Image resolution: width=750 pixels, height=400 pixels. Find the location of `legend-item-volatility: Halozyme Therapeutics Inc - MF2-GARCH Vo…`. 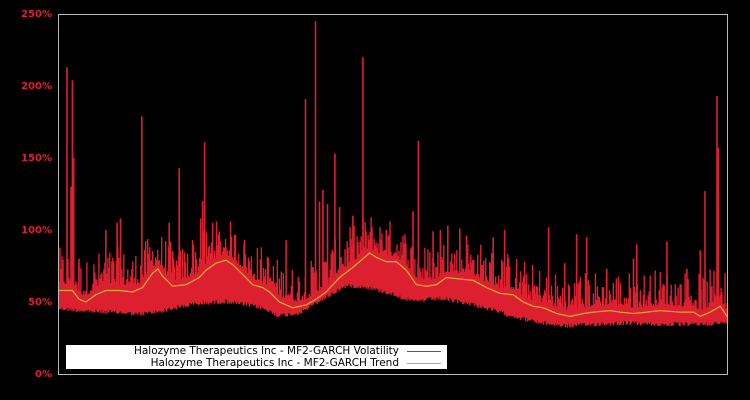

legend-item-volatility: Halozyme Therapeutics Inc - MF2-GARCH Vo… is located at coordinates (290, 351).